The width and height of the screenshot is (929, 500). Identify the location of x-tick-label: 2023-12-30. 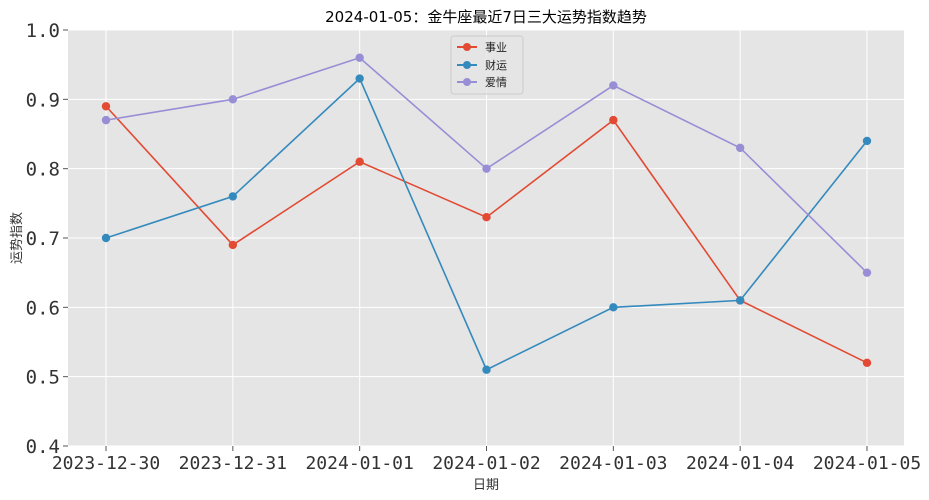
(106, 463).